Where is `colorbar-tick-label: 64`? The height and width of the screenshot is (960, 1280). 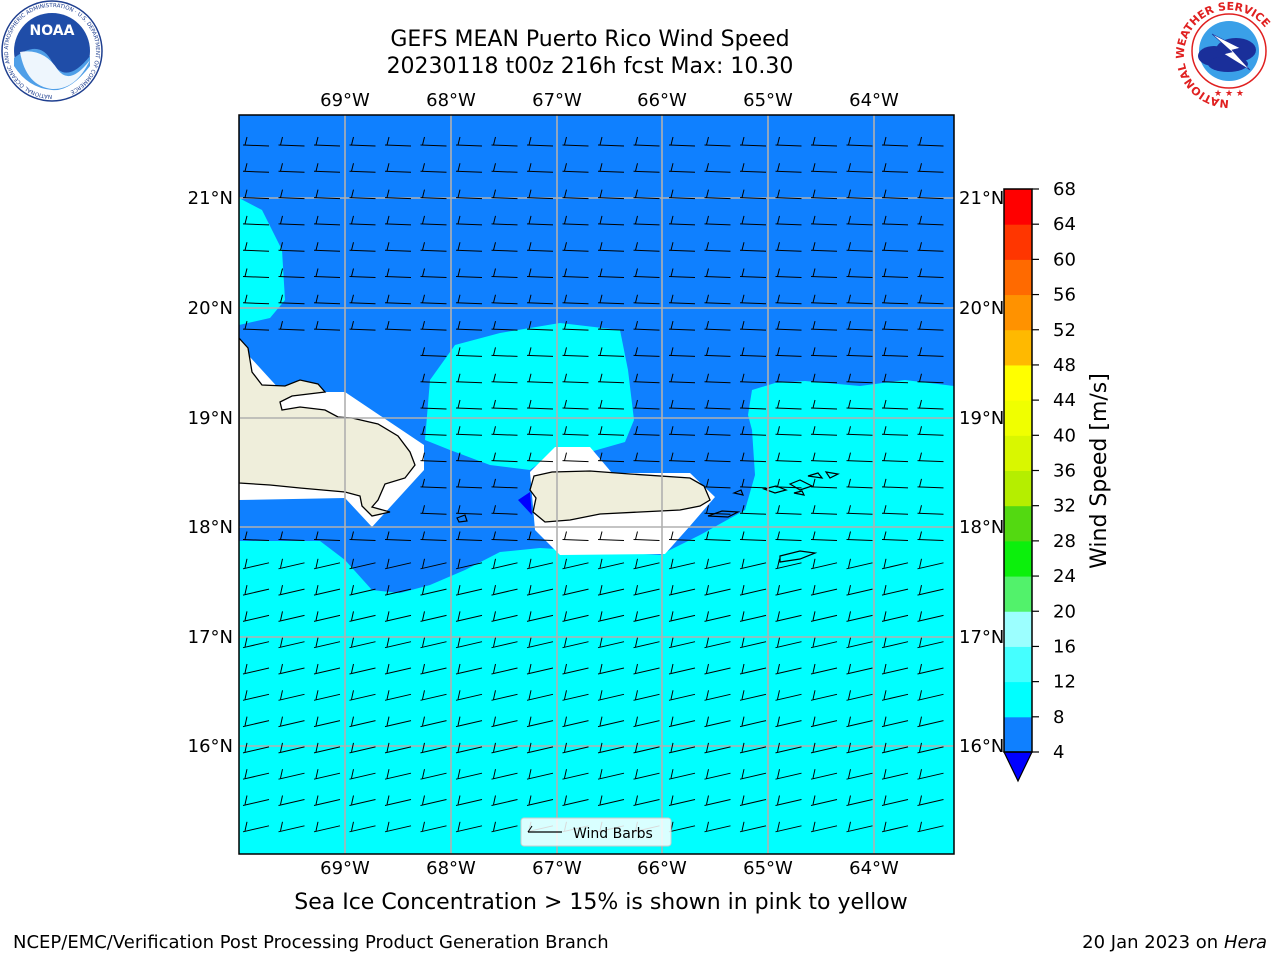 colorbar-tick-label: 64 is located at coordinates (1064, 224).